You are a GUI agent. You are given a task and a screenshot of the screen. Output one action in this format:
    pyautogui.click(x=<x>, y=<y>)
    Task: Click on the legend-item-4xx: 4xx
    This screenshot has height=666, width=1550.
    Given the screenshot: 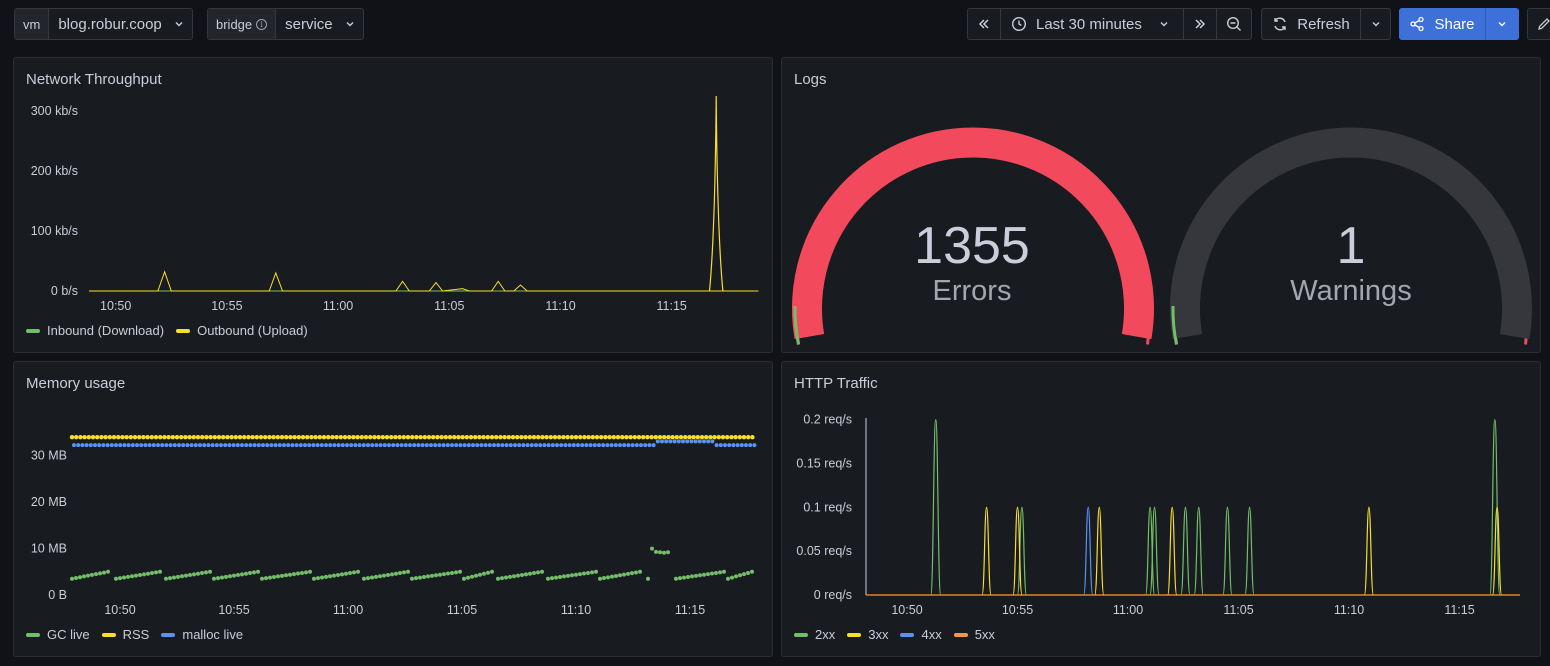 What is the action you would take?
    pyautogui.click(x=921, y=634)
    